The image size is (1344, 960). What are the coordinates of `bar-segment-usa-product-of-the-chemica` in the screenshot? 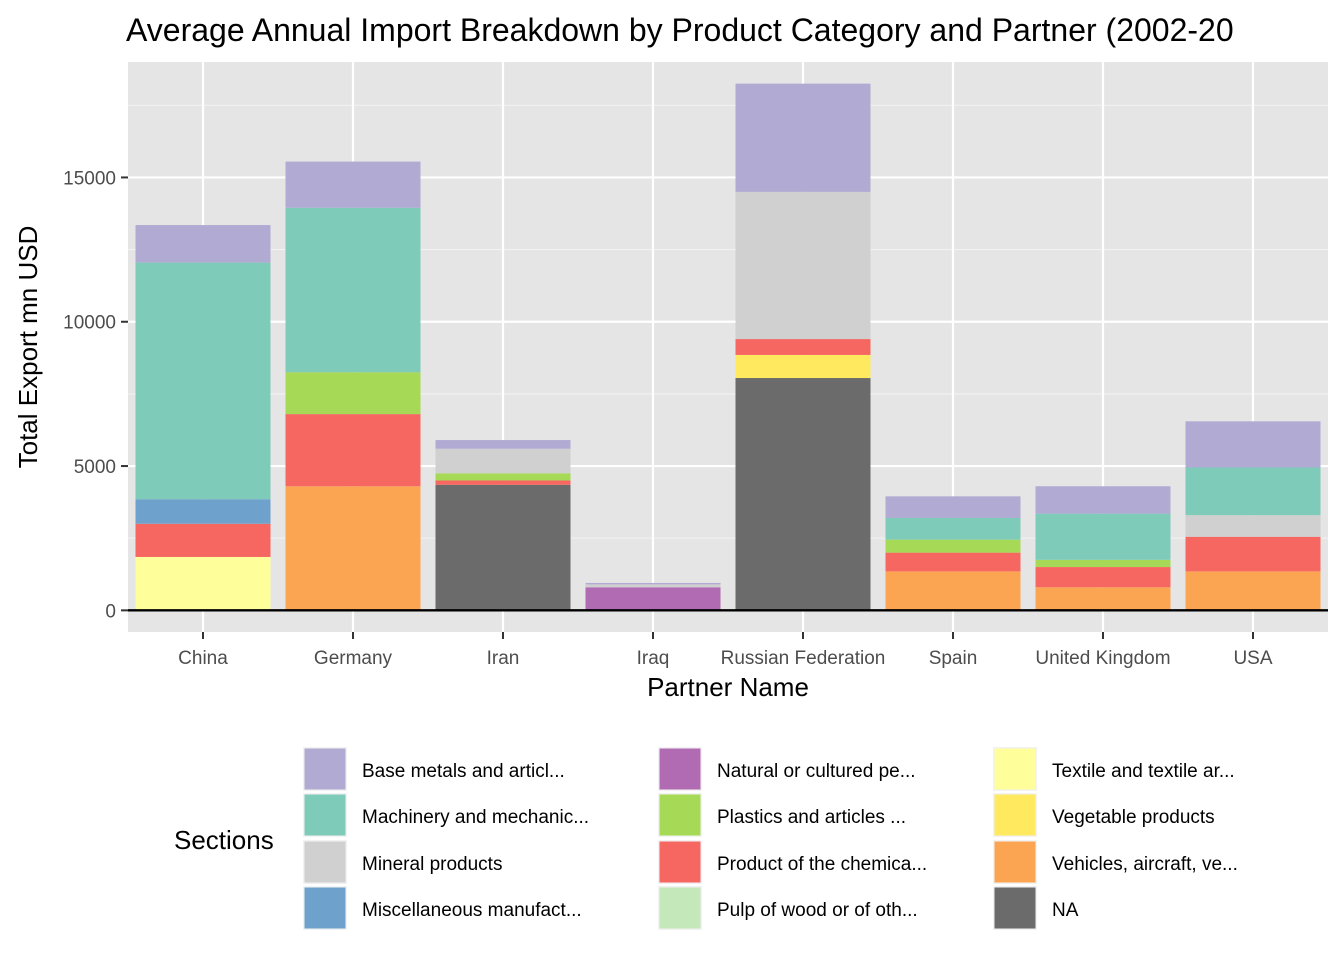 It's located at (1253, 554).